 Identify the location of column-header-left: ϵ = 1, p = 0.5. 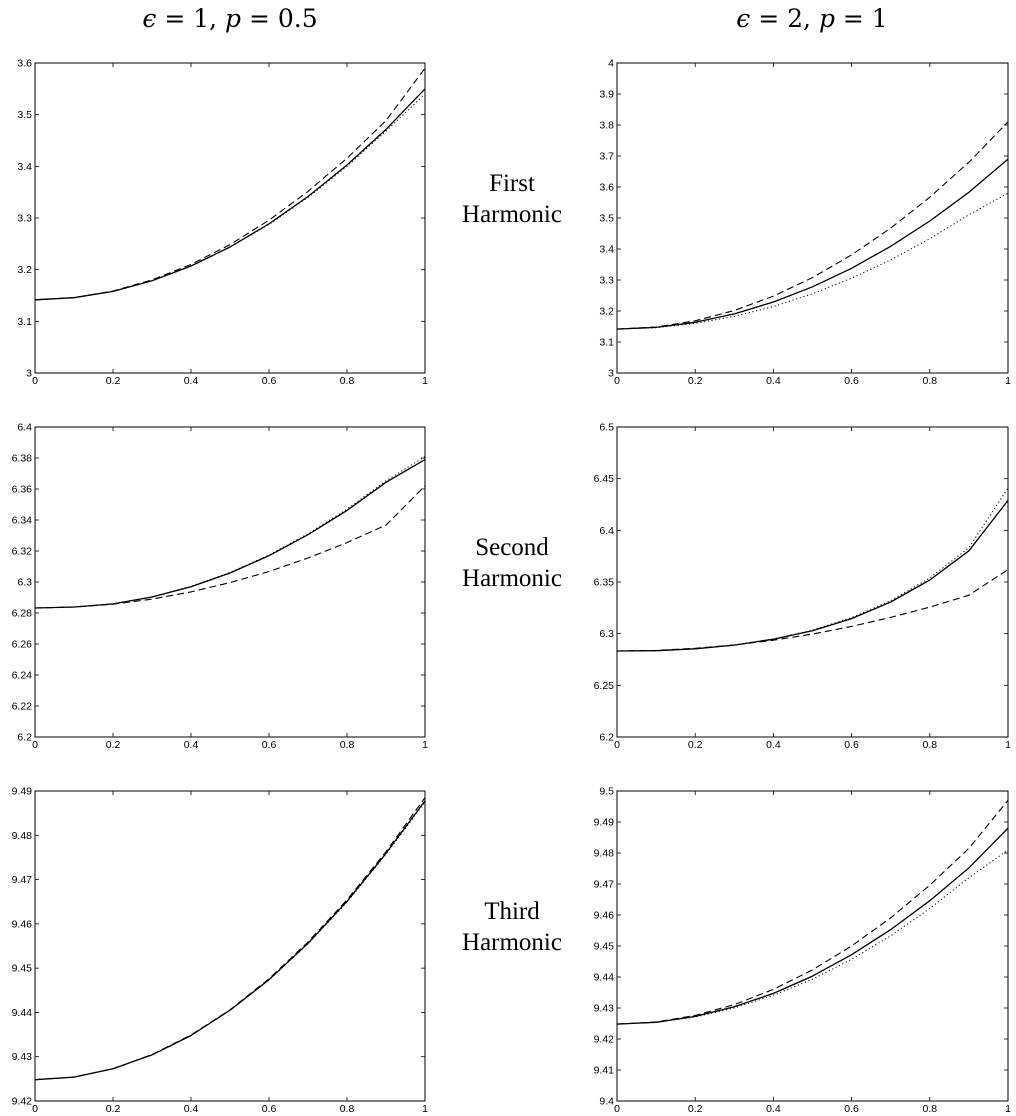
(230, 18).